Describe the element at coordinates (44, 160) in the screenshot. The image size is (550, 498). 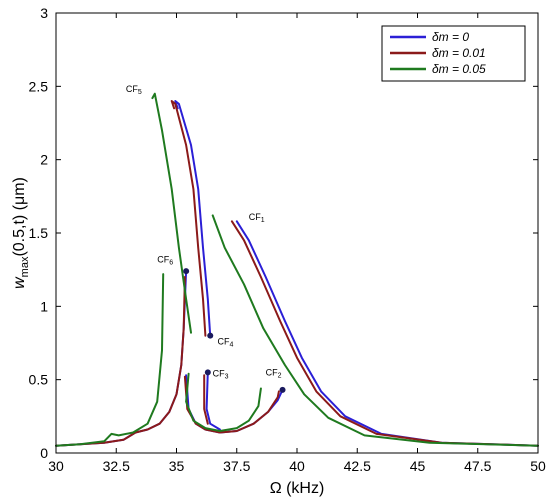
I see `y-tick-label: 2` at that location.